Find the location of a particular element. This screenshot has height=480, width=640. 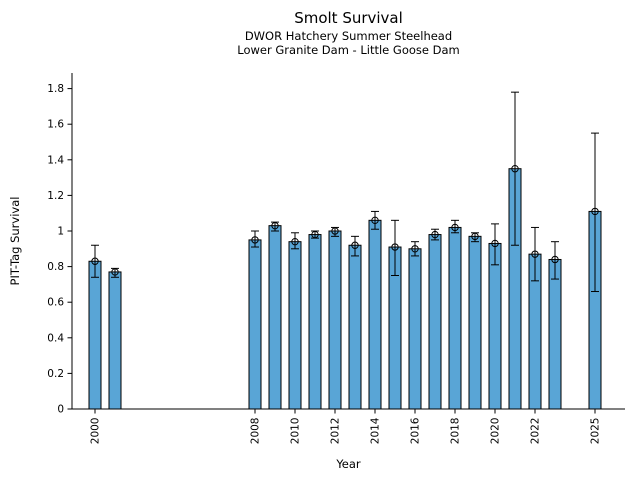

bar-2011 is located at coordinates (315, 322).